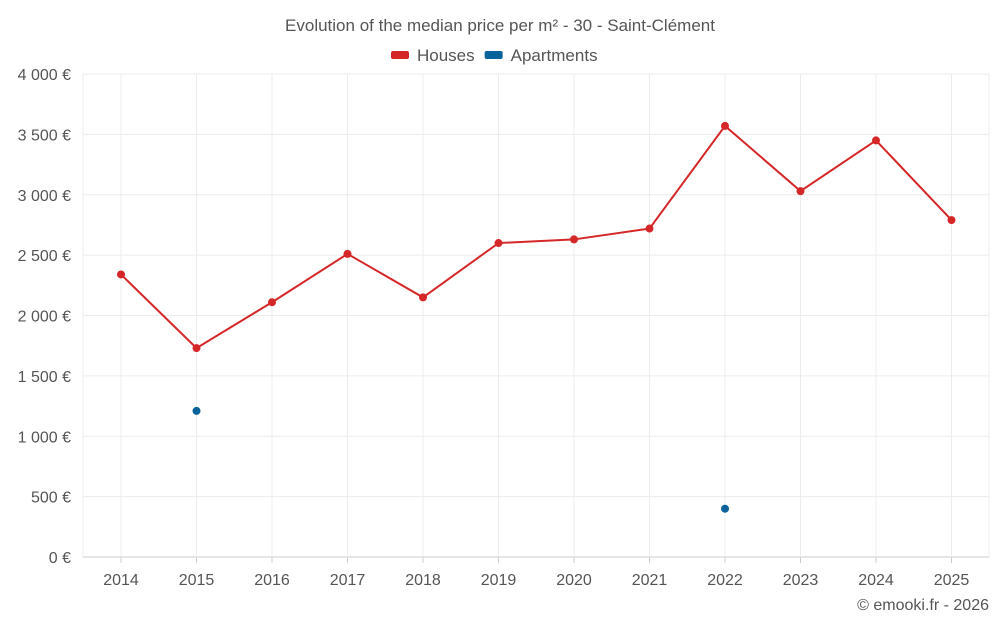 This screenshot has width=1000, height=625. I want to click on series-apartments, so click(460, 459).